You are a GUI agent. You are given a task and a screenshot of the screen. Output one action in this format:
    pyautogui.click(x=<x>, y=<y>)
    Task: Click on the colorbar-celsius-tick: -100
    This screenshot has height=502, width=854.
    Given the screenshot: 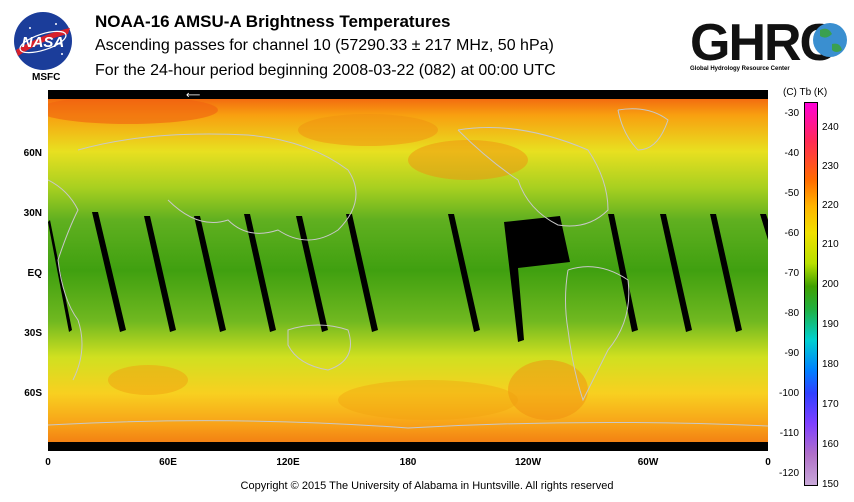 What is the action you would take?
    pyautogui.click(x=788, y=393)
    